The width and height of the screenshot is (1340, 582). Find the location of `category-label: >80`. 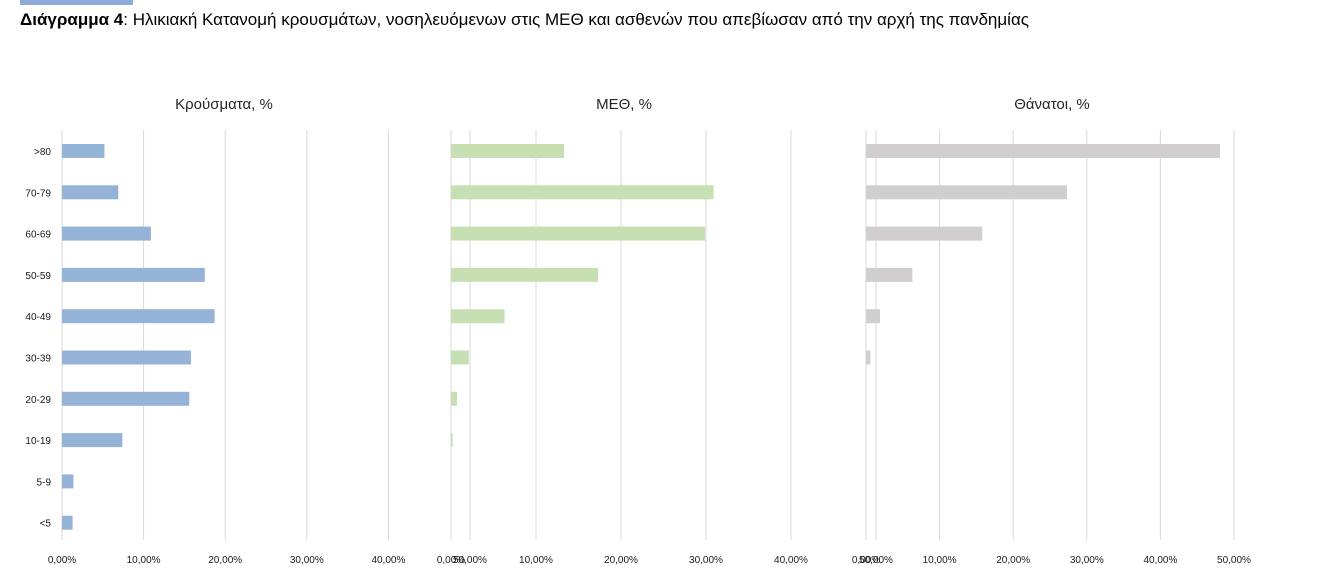

category-label: >80 is located at coordinates (42, 152).